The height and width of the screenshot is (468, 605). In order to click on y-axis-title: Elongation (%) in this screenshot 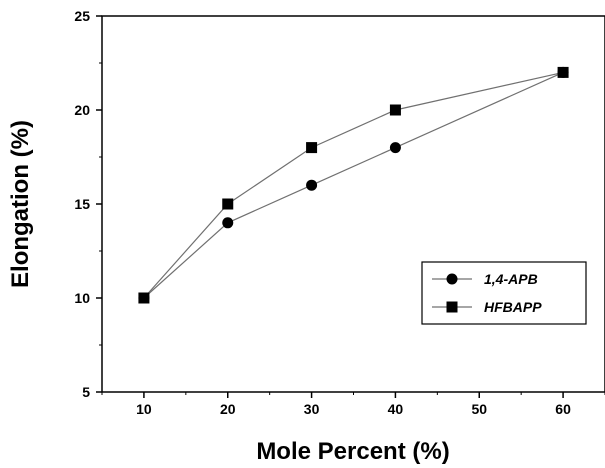, I will do `click(20, 204)`.